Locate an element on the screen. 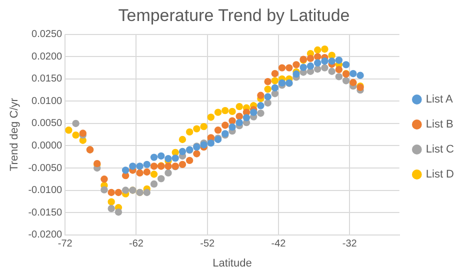 This screenshot has height=276, width=472. x-tick-label: -72 is located at coordinates (65, 244).